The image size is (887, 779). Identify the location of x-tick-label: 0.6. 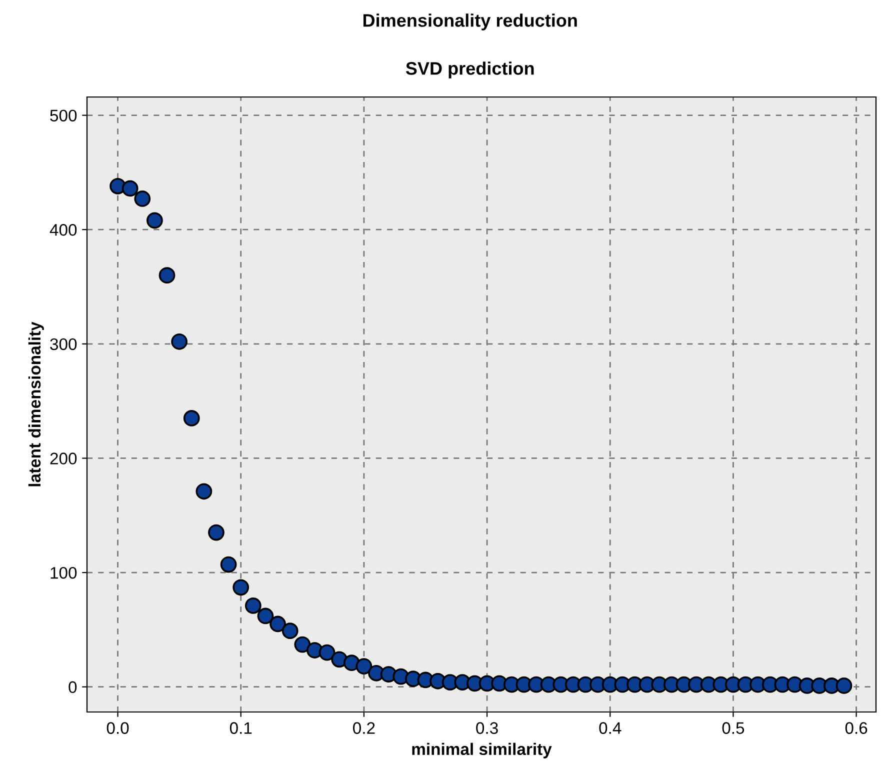
(856, 728).